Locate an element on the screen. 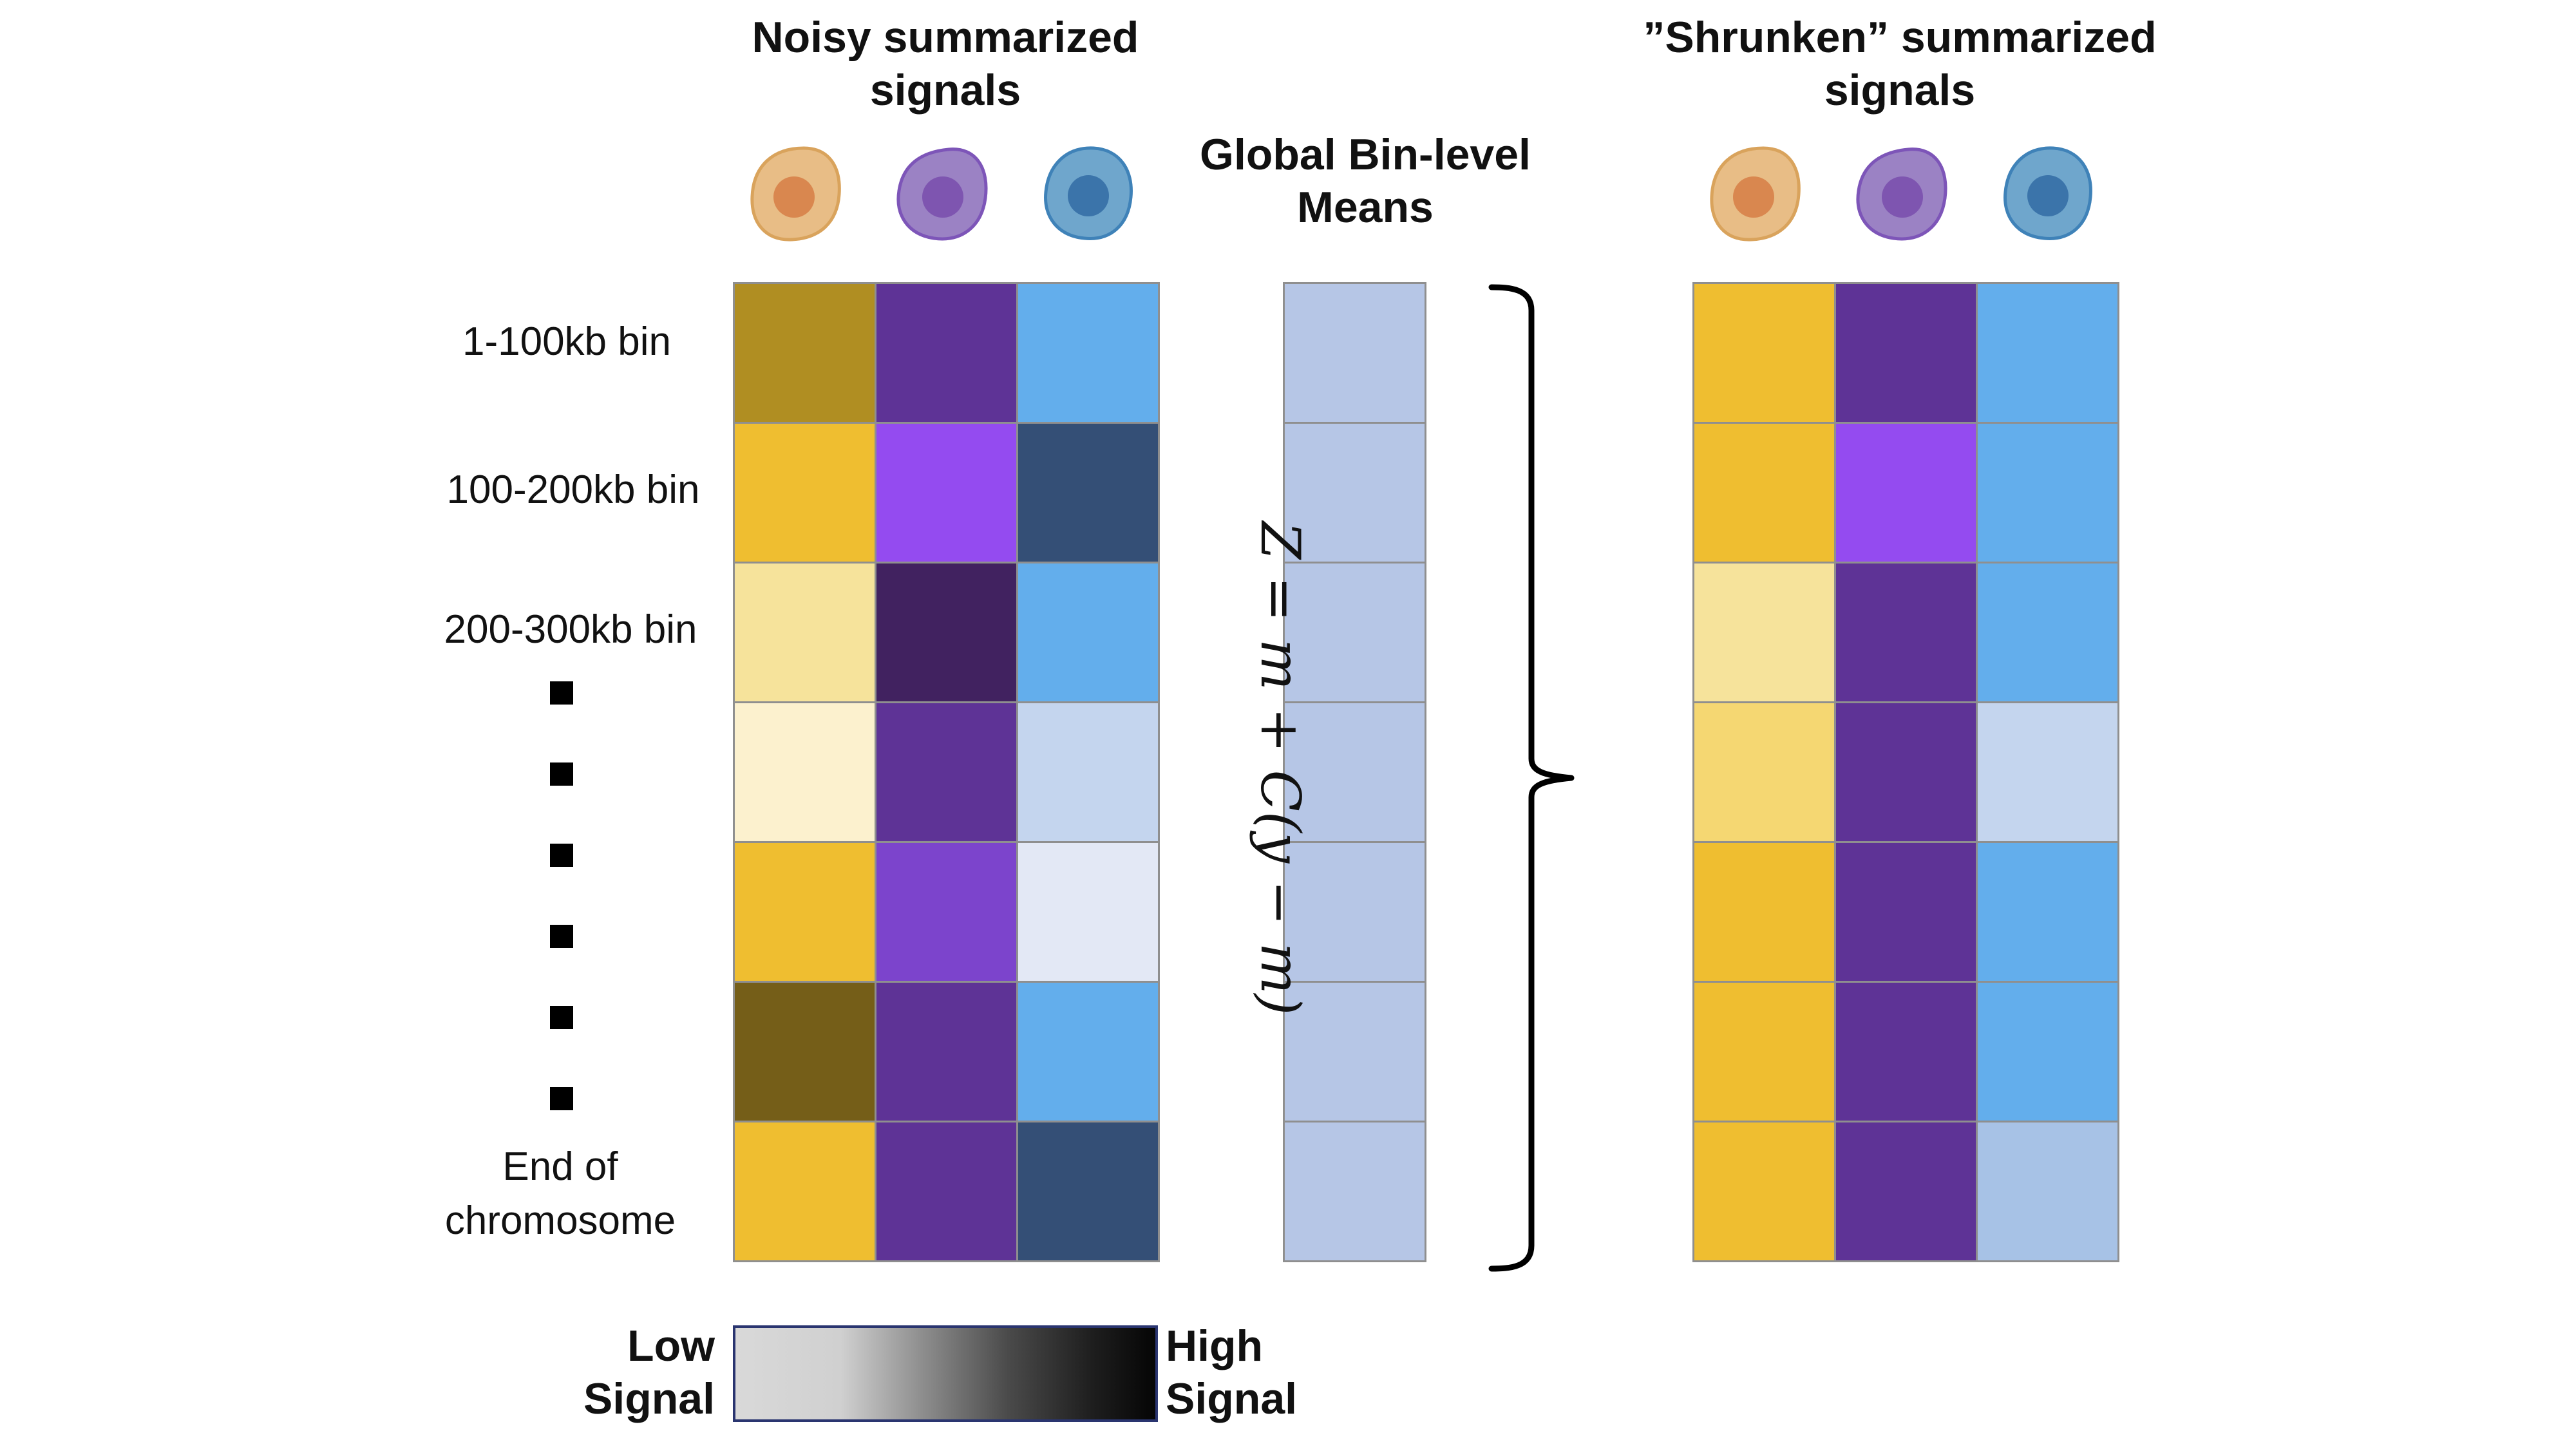  shrunken-panel-title: ”Shrunken” summarized signals is located at coordinates (1900, 64).